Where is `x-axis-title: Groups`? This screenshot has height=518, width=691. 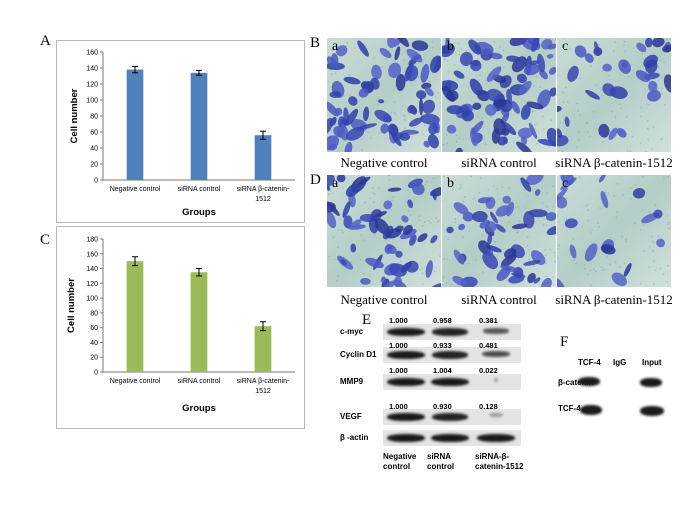 x-axis-title: Groups is located at coordinates (199, 212).